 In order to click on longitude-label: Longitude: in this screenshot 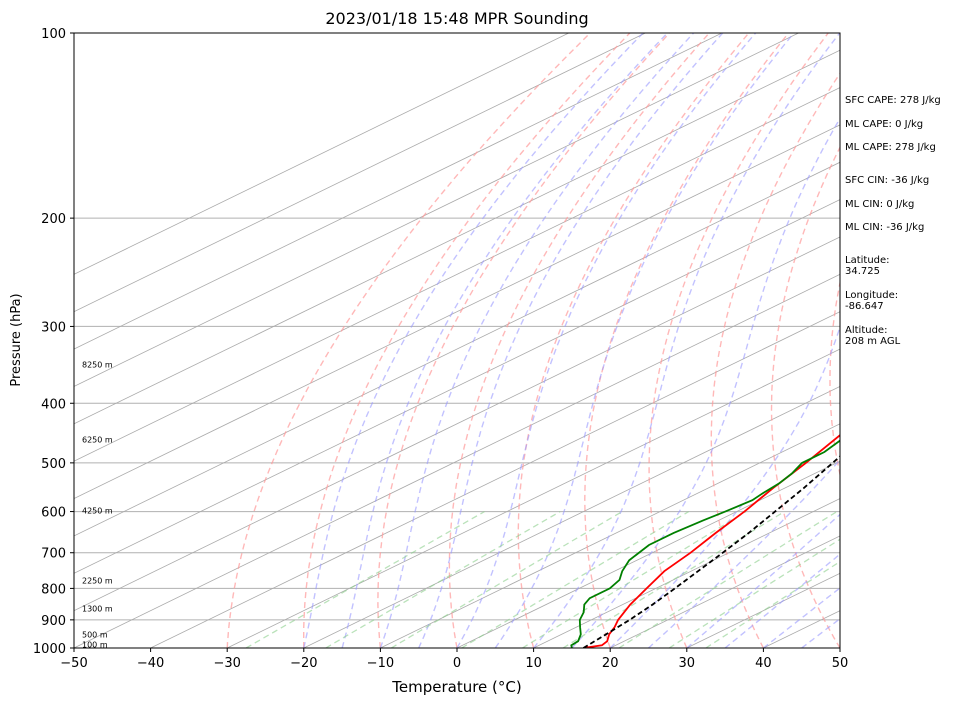, I will do `click(872, 295)`.